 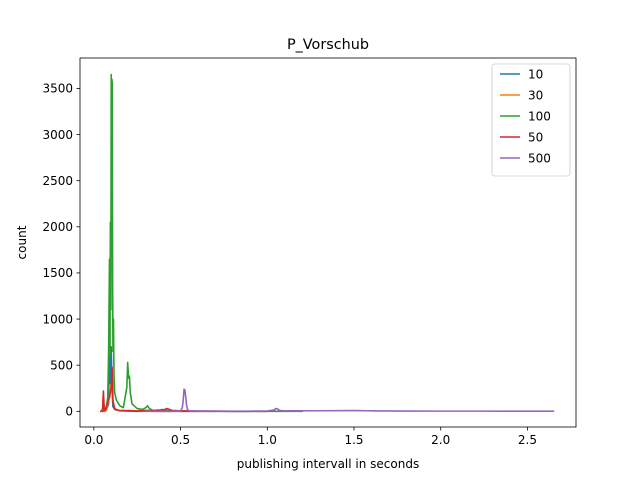 I want to click on chart-title: P_Vorschub, so click(x=328, y=45).